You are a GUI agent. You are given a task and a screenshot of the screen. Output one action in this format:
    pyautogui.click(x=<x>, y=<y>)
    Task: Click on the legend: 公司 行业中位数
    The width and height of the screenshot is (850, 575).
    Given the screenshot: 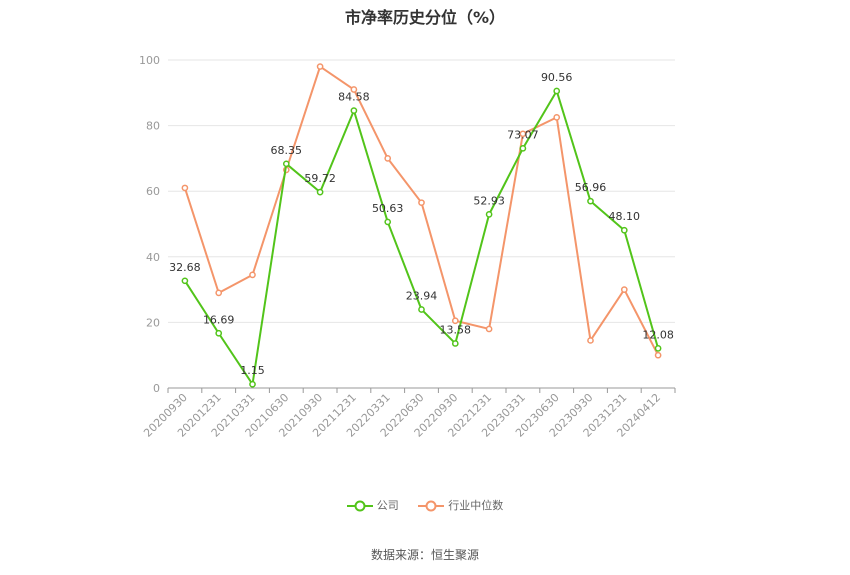 What is the action you would take?
    pyautogui.click(x=425, y=505)
    